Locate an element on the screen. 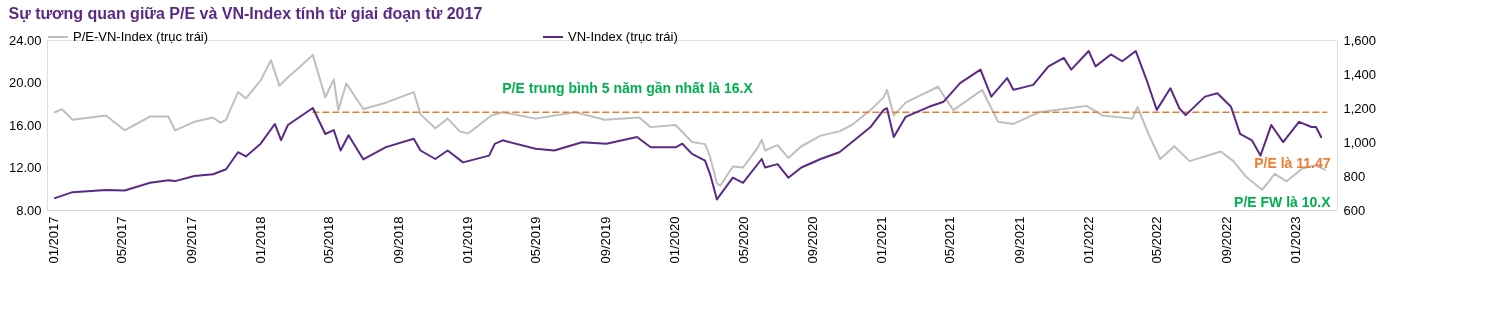 The width and height of the screenshot is (1486, 326). x-tick-label: 01/2022 is located at coordinates (1089, 240).